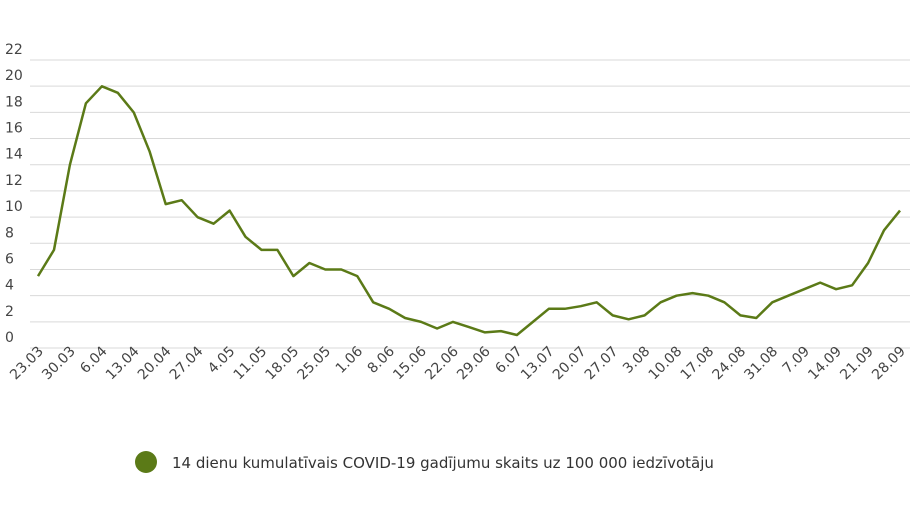 The image size is (918, 518). Describe the element at coordinates (9, 286) in the screenshot. I see `y-tick-label: 4` at that location.